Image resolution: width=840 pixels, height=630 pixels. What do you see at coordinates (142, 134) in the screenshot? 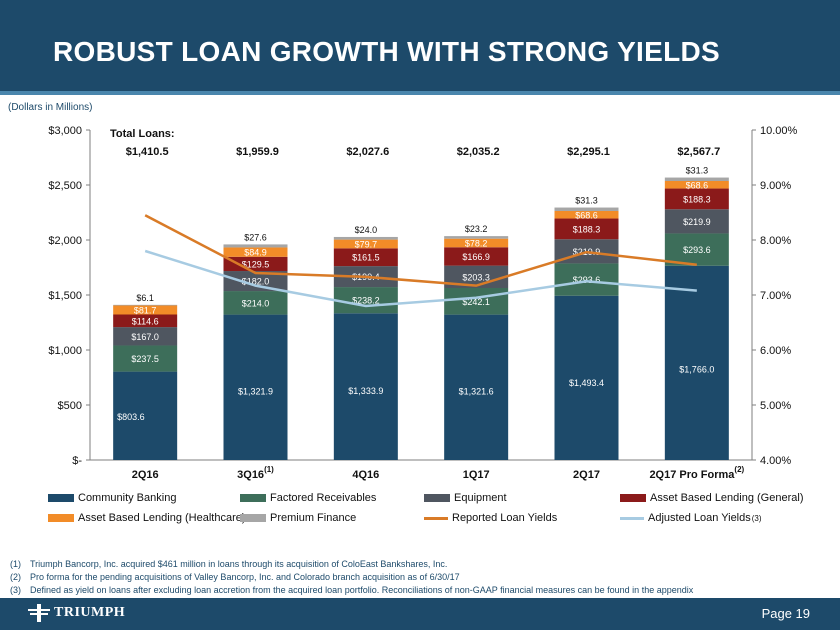
I see `totals-heading: Total Loans:` at bounding box center [142, 134].